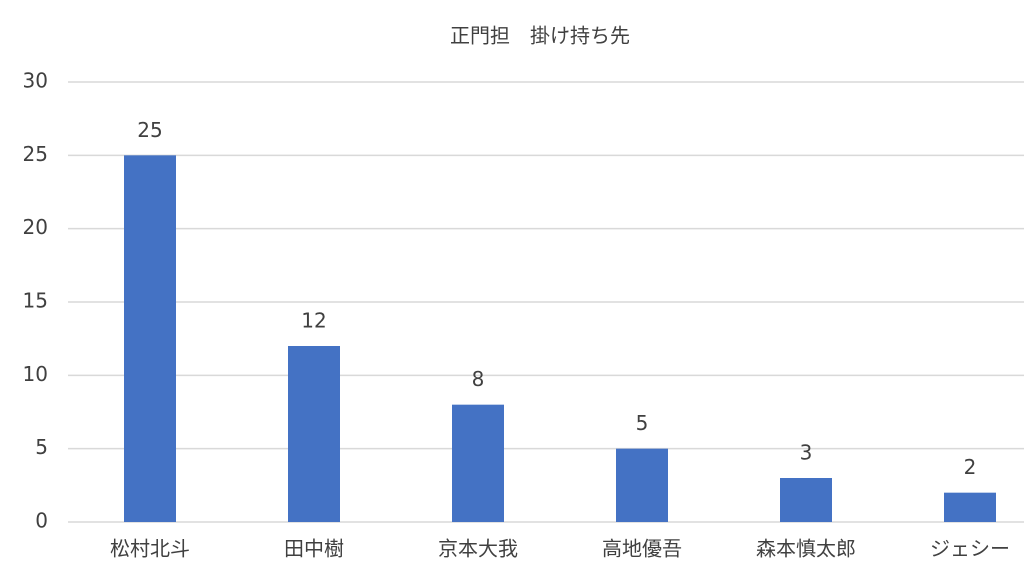 The image size is (1024, 577). What do you see at coordinates (35, 227) in the screenshot?
I see `y-tick-label: 20` at bounding box center [35, 227].